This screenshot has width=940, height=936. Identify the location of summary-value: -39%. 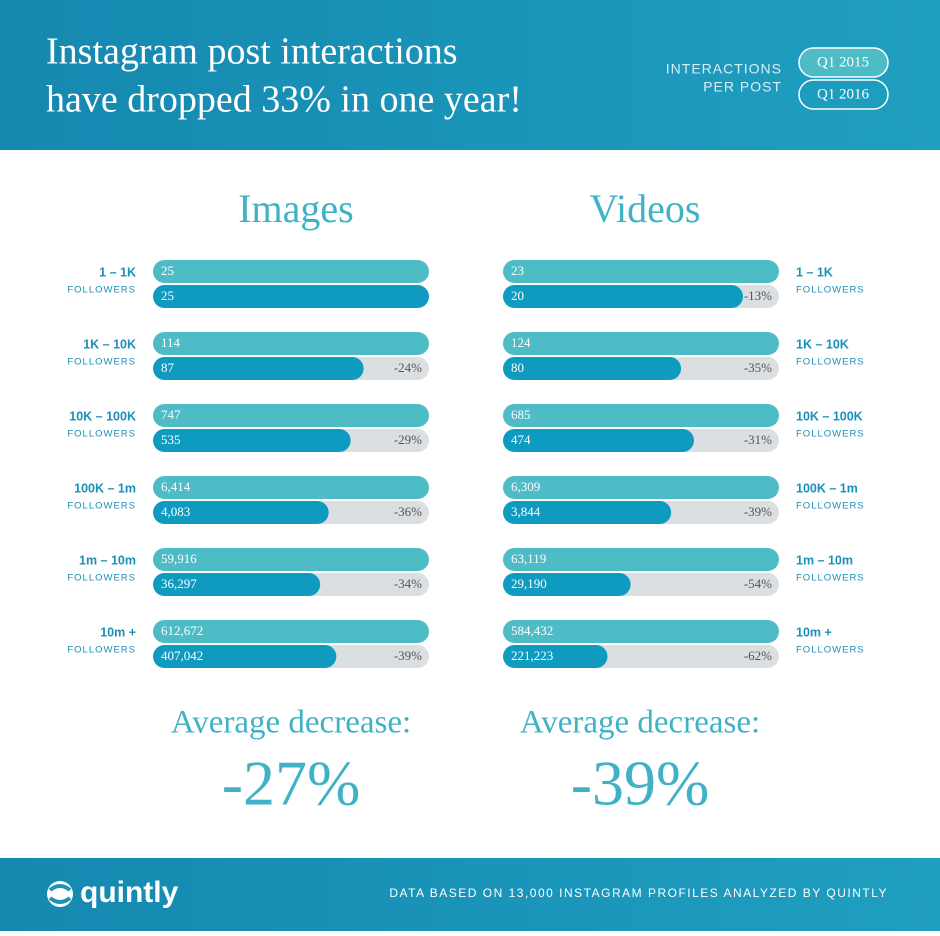
(640, 783).